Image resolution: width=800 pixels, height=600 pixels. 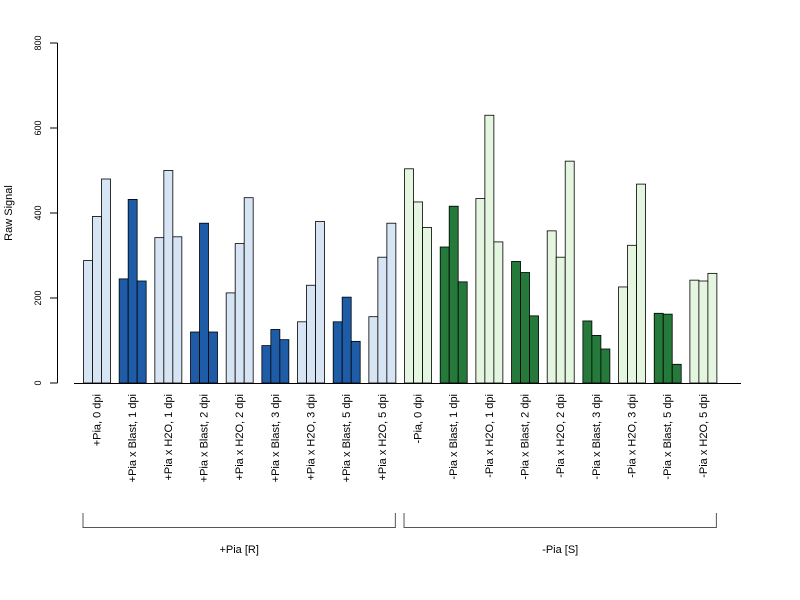 I want to click on y-tick-label: 200, so click(x=38, y=297).